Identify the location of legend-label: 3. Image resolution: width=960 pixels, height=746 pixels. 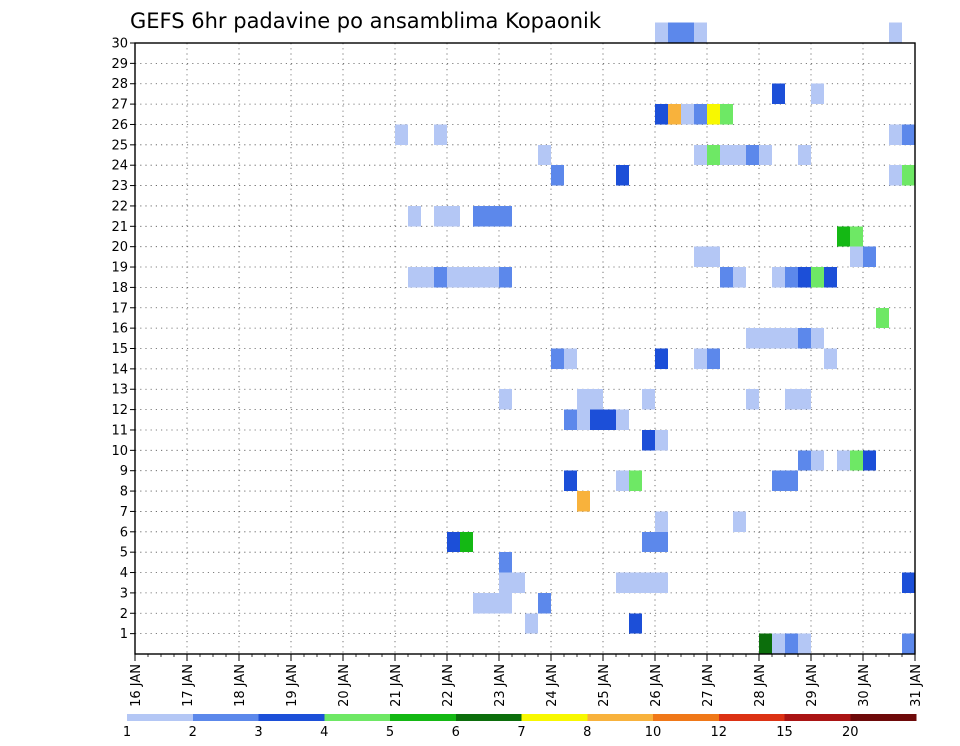
(258, 732).